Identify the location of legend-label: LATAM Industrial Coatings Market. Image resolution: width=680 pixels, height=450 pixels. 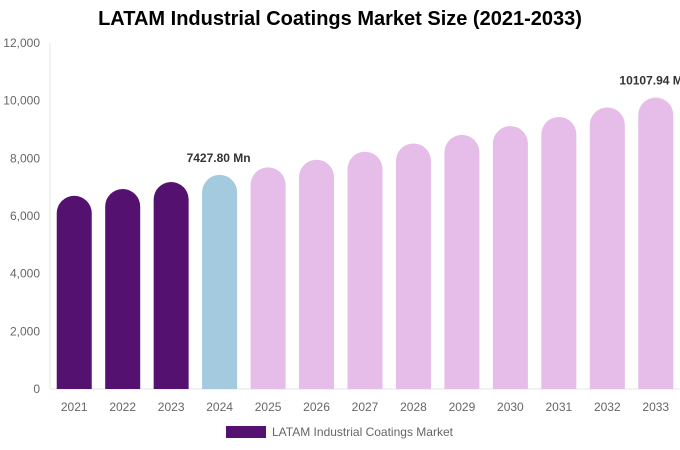
(362, 432).